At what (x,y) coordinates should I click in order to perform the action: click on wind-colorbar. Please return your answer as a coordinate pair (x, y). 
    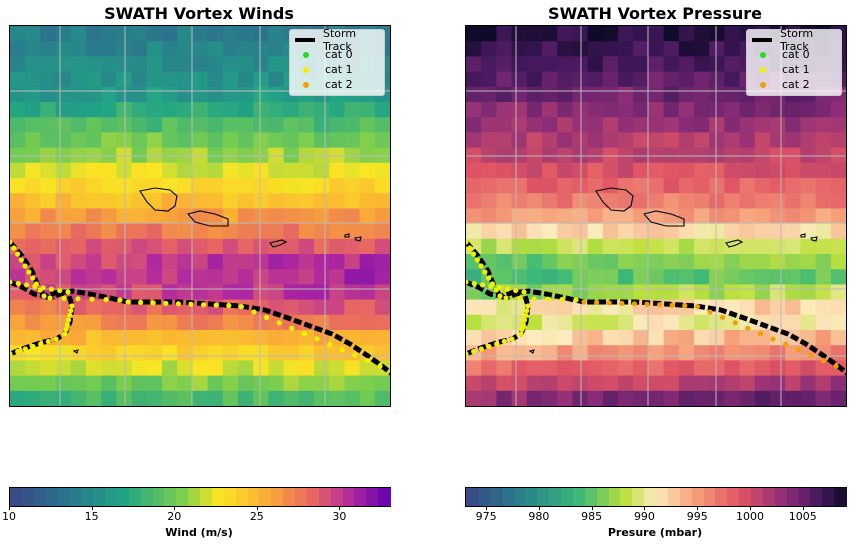
    Looking at the image, I should click on (200, 497).